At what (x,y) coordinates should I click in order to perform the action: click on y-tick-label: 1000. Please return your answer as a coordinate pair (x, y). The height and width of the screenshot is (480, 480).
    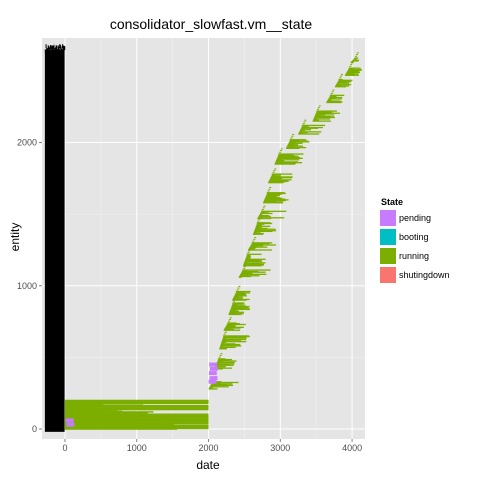
    Looking at the image, I should click on (27, 286).